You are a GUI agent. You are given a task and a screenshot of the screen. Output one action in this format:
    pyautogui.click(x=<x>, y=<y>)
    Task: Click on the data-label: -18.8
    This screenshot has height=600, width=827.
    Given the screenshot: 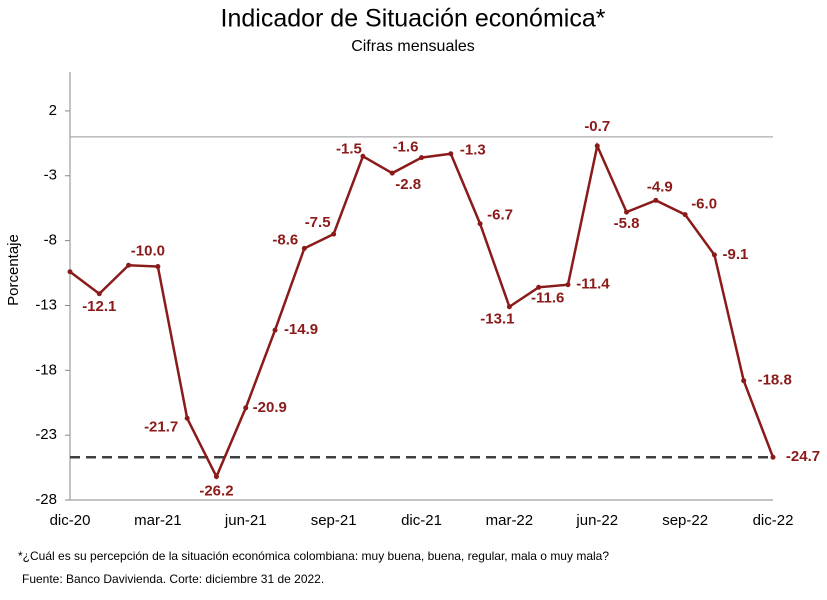 What is the action you would take?
    pyautogui.click(x=775, y=380)
    